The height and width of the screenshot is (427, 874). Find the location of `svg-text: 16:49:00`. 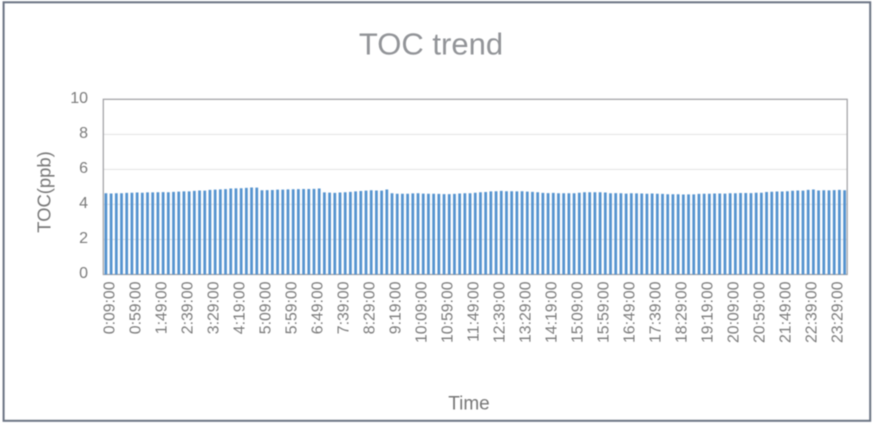

svg-text: 16:49:00 is located at coordinates (630, 312).